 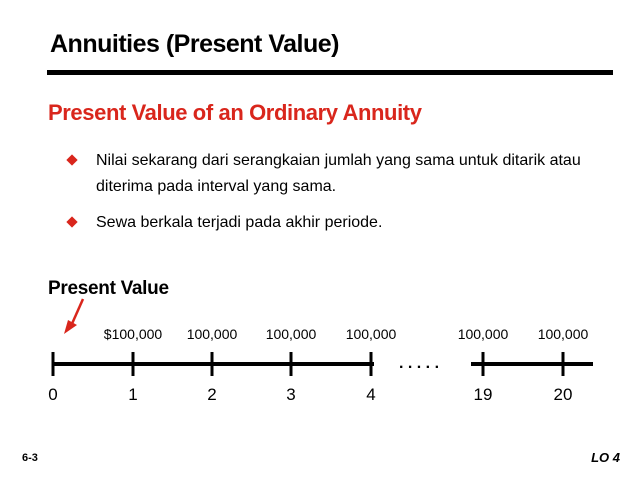 What do you see at coordinates (291, 334) in the screenshot?
I see `amount-period-3: 100,000` at bounding box center [291, 334].